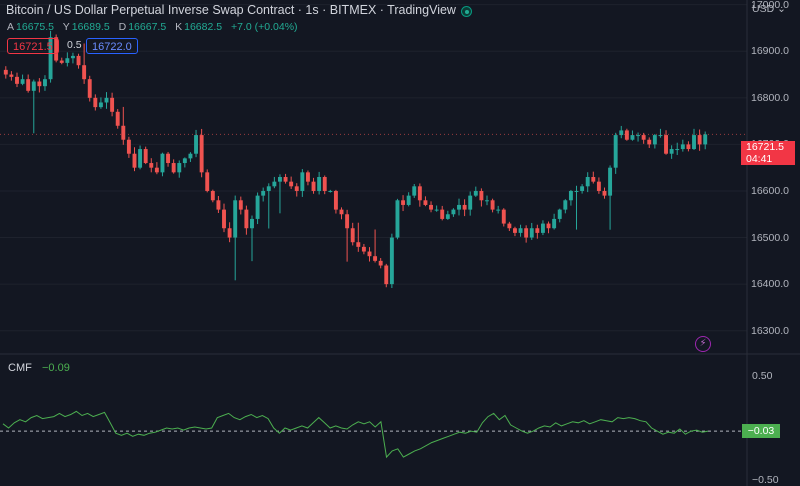 The width and height of the screenshot is (800, 486). Describe the element at coordinates (20, 368) in the screenshot. I see `indicator-name: CMF` at that location.